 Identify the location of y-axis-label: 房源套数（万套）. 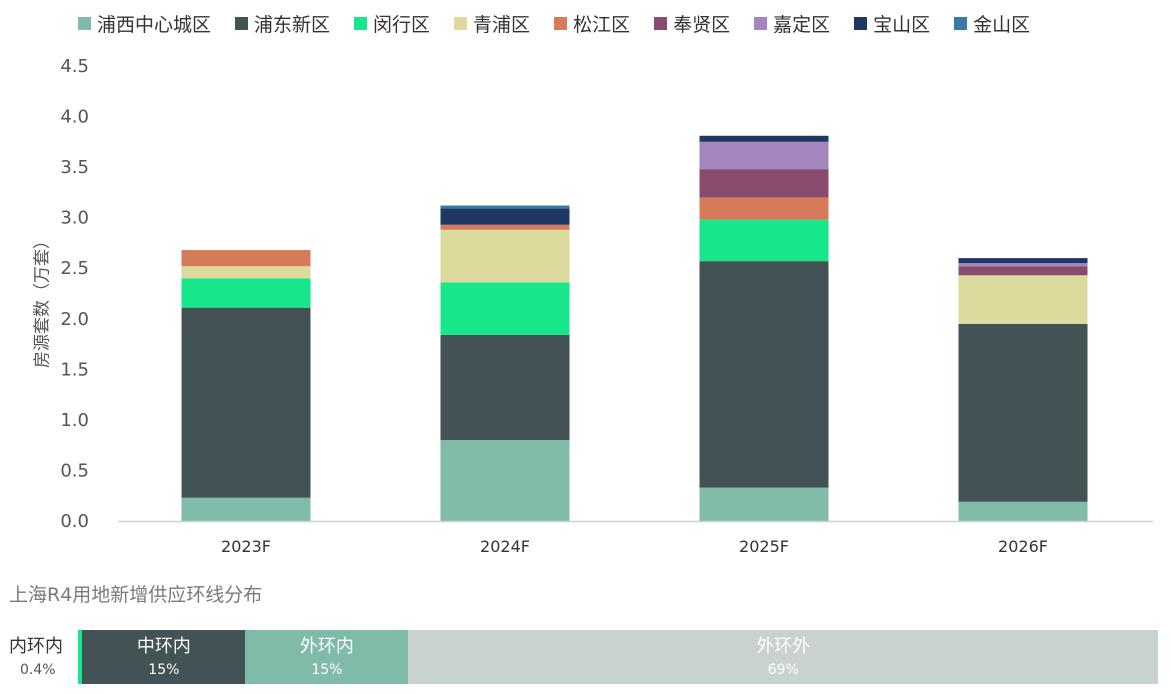
(42, 300).